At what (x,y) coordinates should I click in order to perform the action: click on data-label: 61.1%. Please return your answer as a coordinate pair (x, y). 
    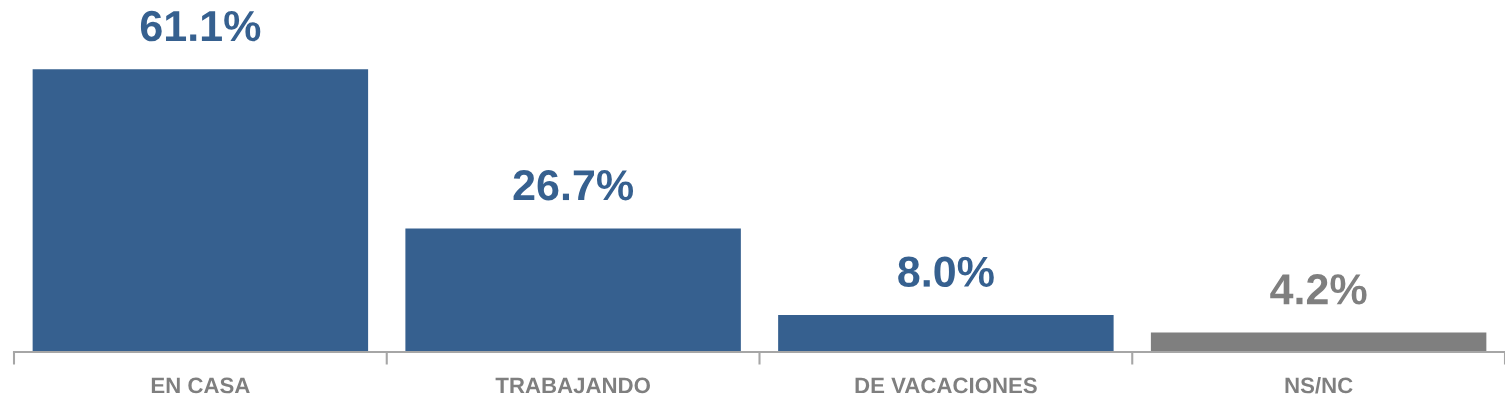
    Looking at the image, I should click on (200, 26).